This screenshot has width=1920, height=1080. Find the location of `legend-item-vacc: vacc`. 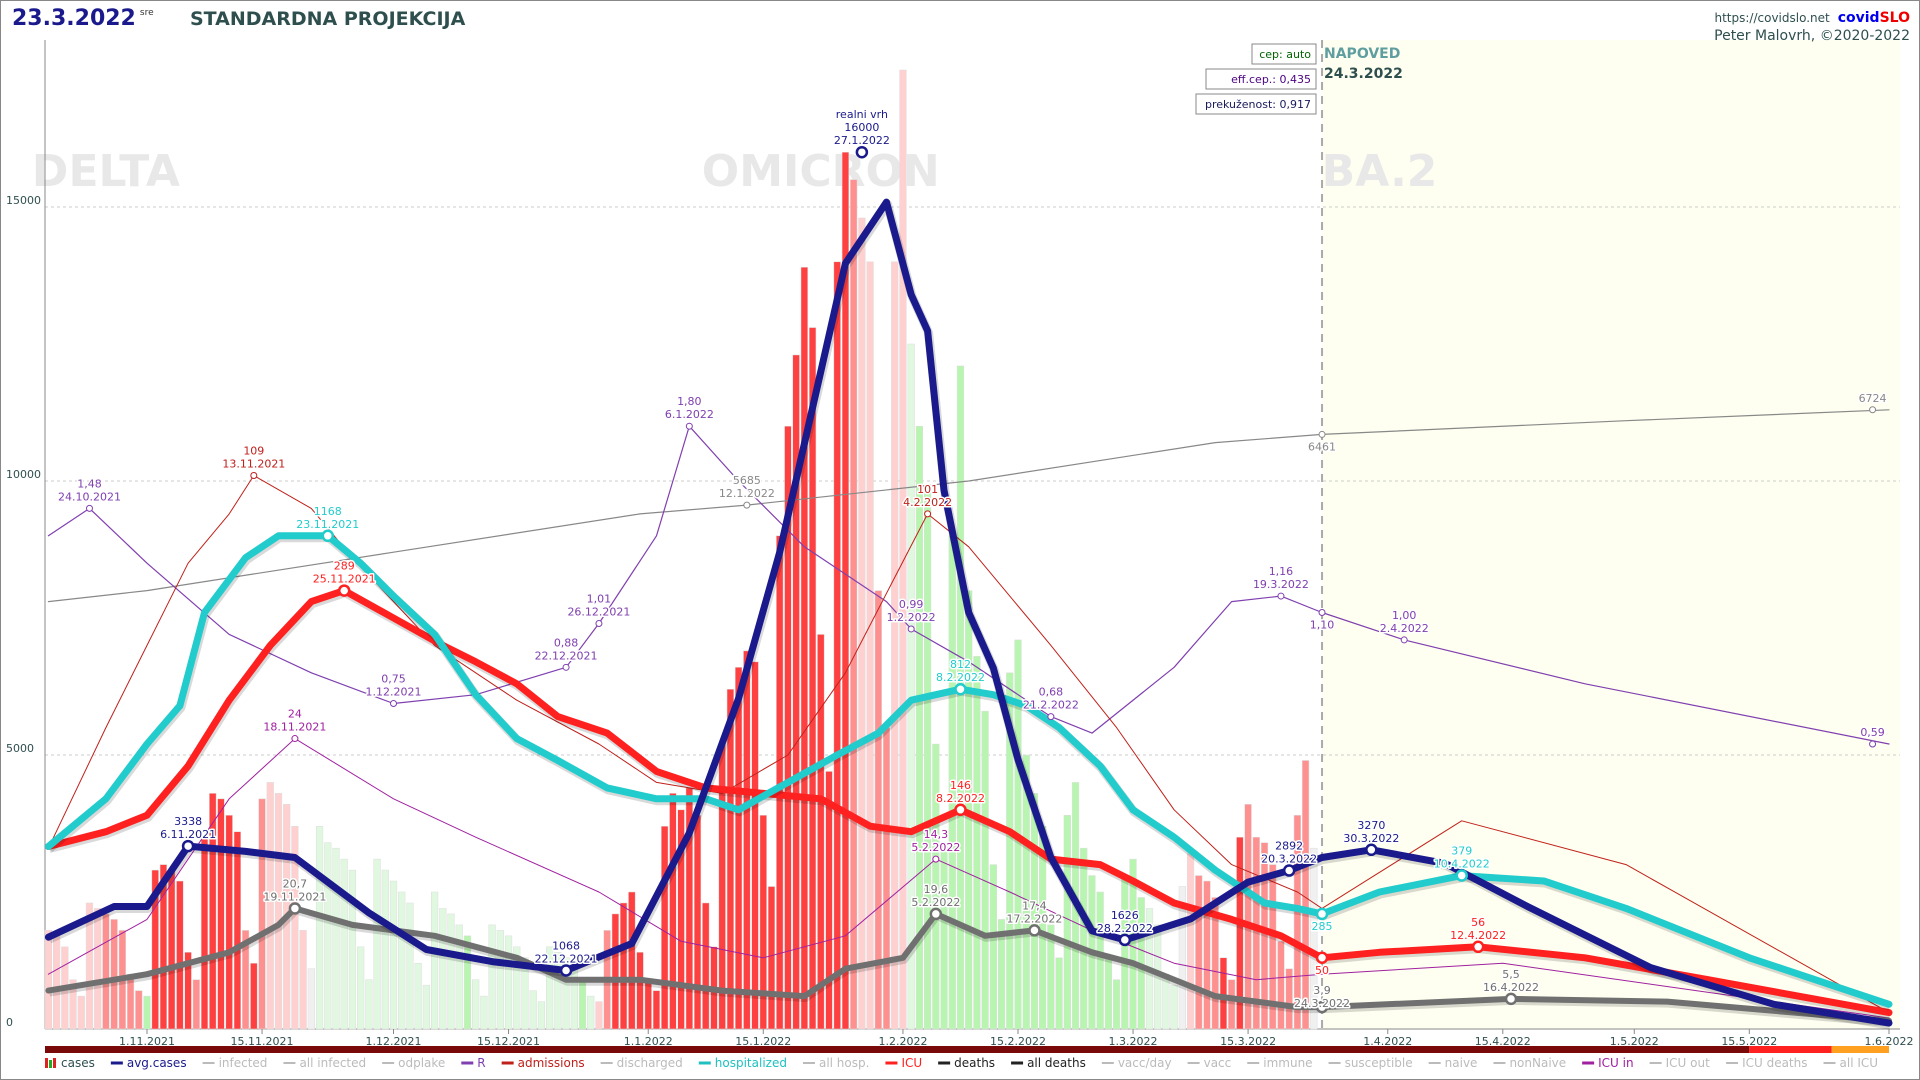

legend-item-vacc: vacc is located at coordinates (1209, 1063).